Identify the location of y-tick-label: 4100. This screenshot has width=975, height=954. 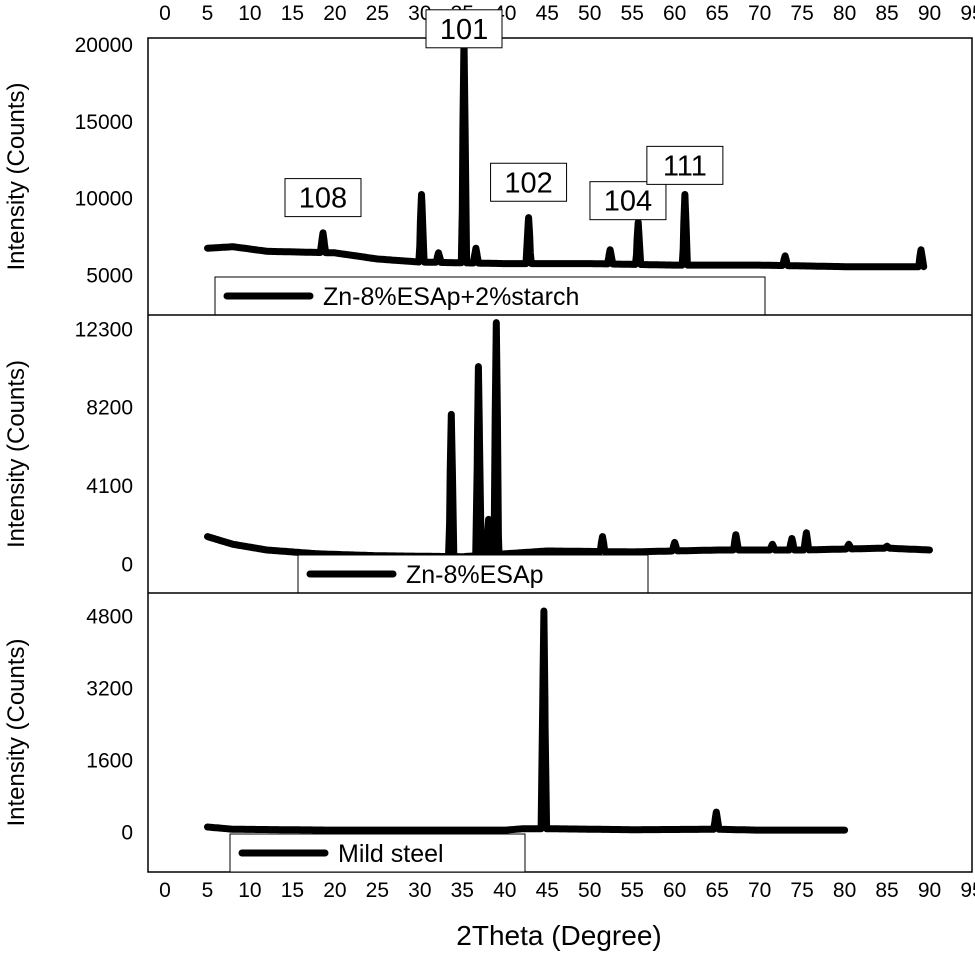
(109, 486).